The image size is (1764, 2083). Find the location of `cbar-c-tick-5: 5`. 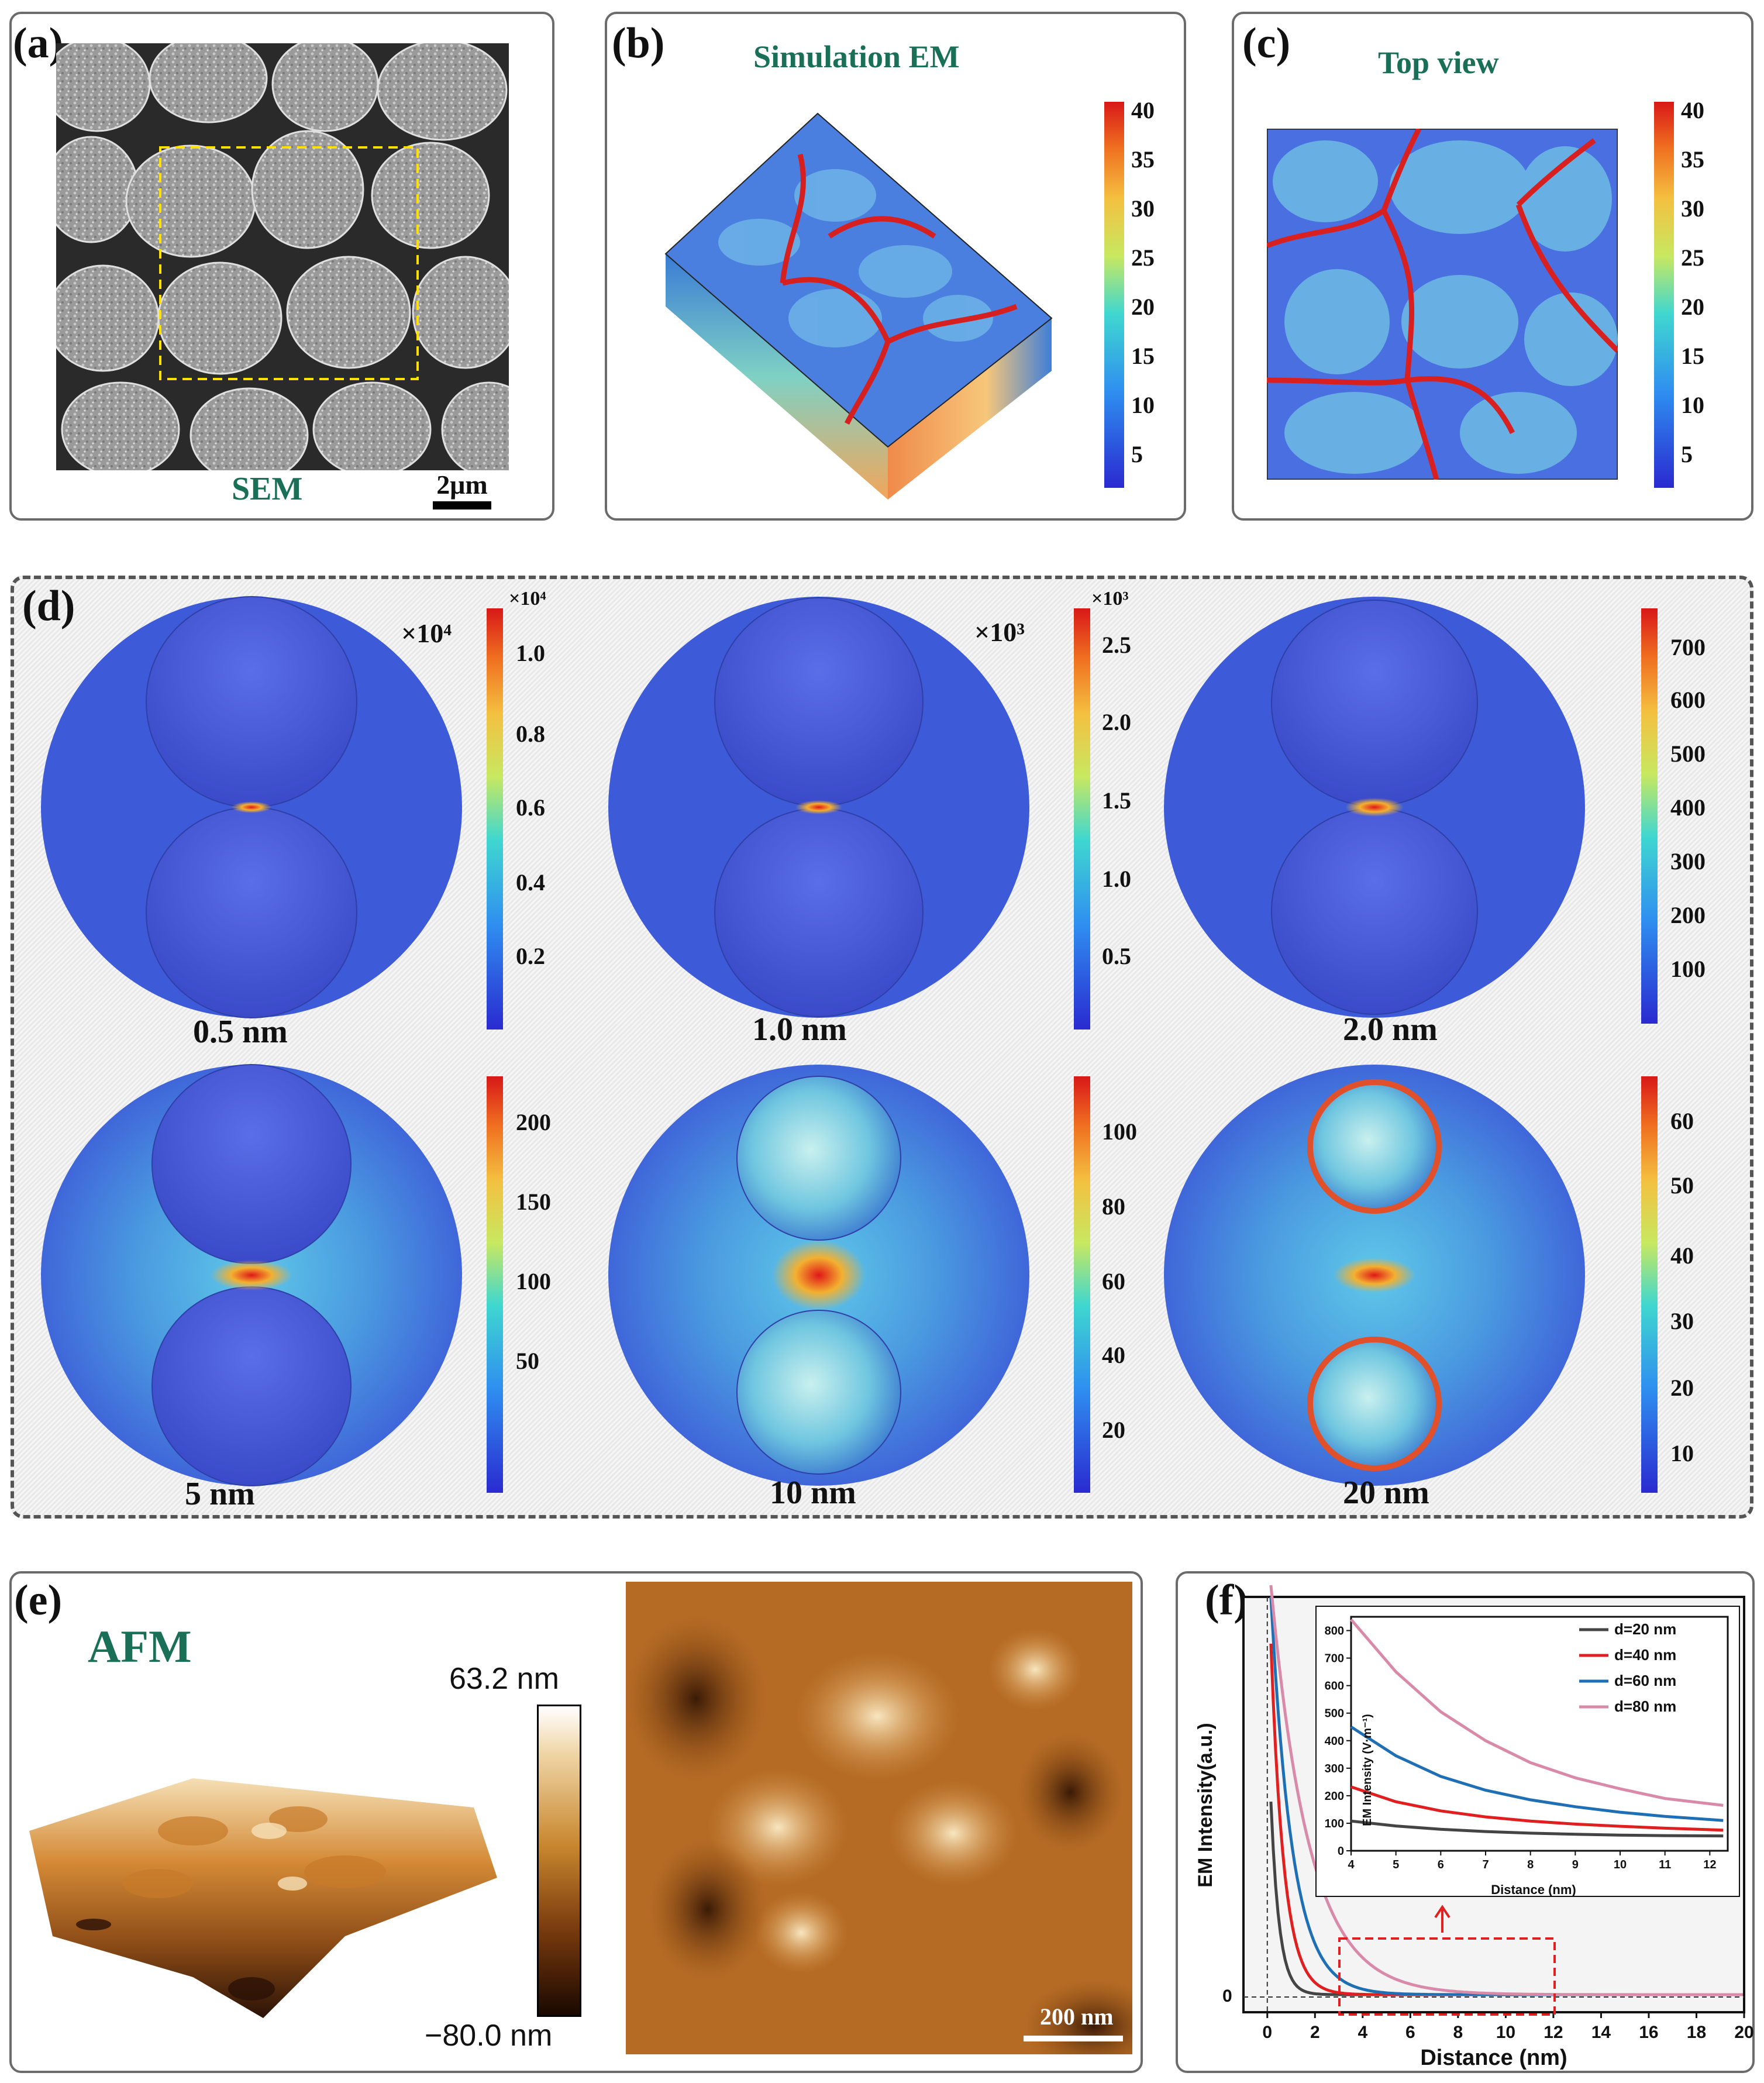

cbar-c-tick-5: 5 is located at coordinates (1687, 454).